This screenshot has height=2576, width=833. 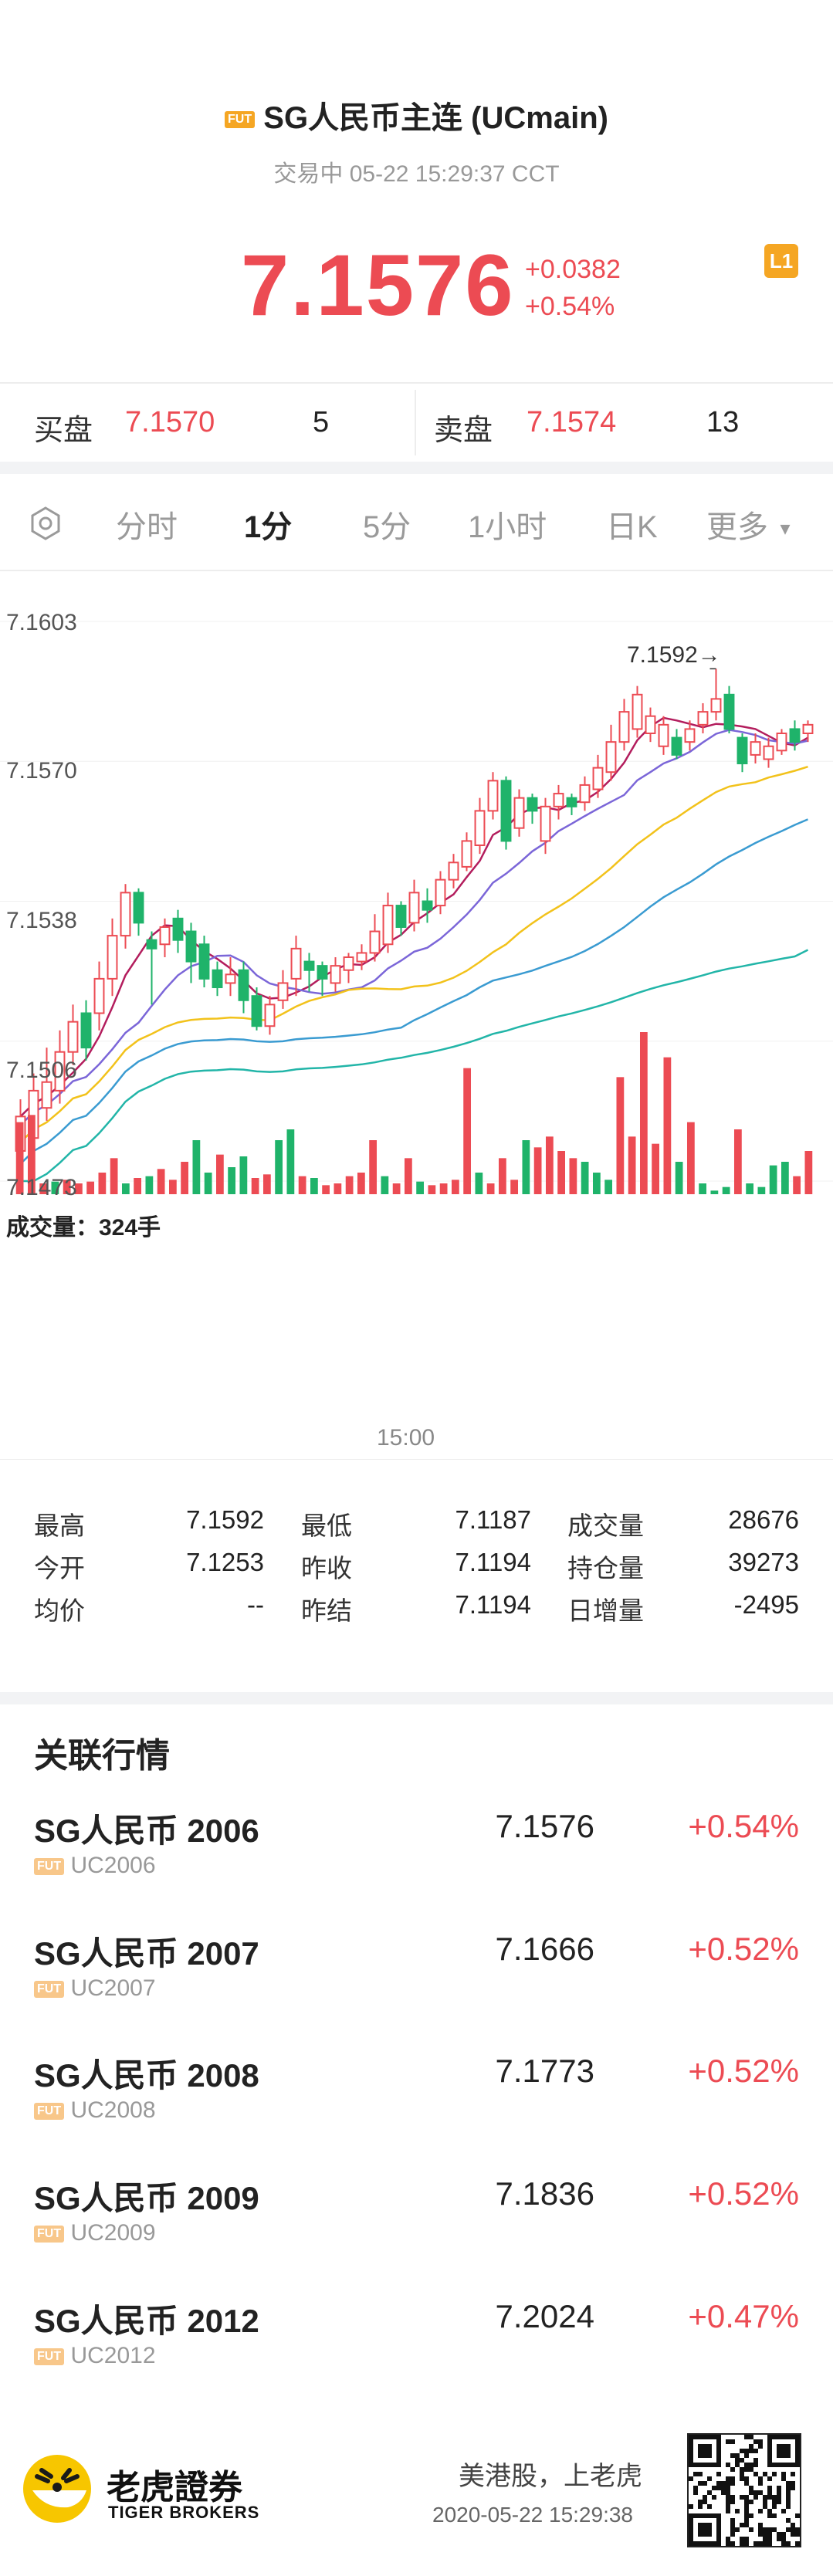 I want to click on y-tick-4: 7.1473, so click(x=41, y=1187).